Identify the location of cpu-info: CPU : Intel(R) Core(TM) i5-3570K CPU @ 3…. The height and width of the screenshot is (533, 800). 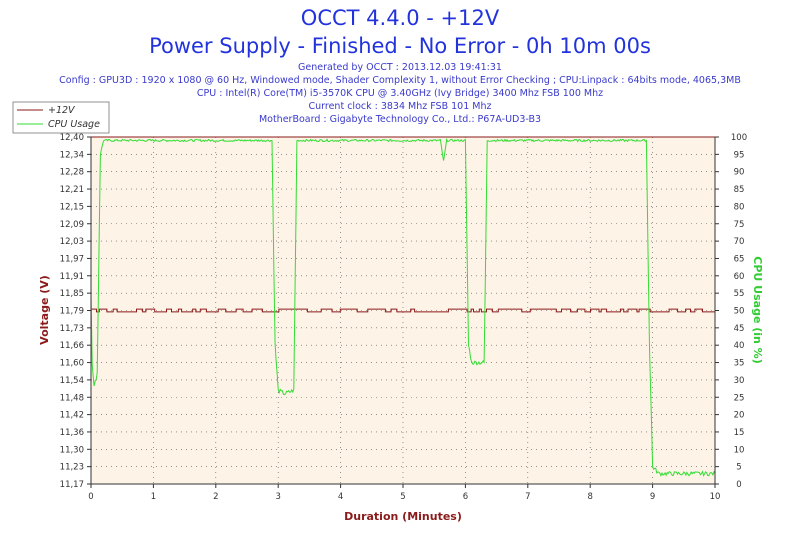
(400, 93).